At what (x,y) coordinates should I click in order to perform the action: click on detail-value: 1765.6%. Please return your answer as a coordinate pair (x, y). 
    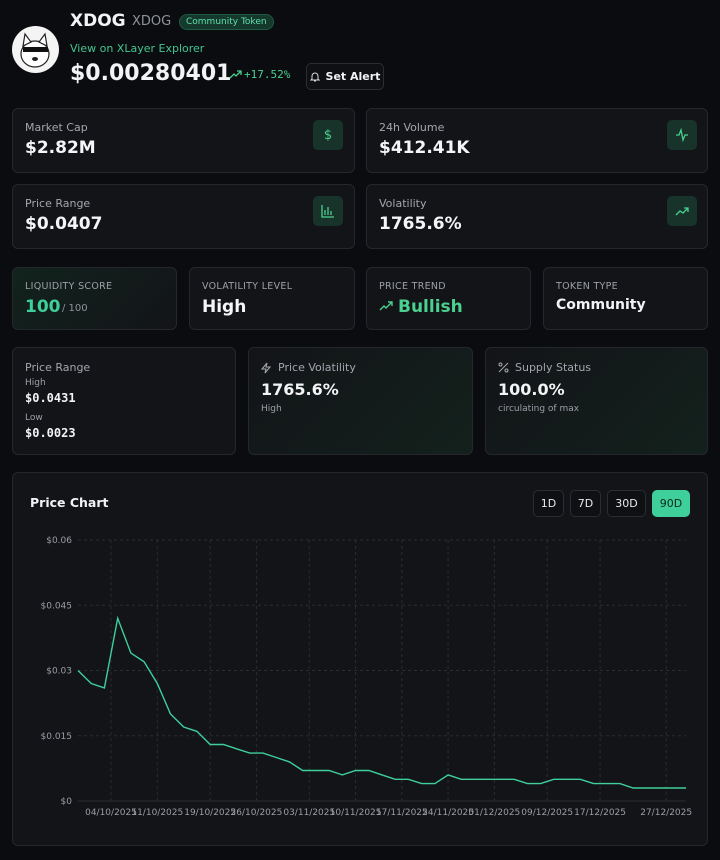
    Looking at the image, I should click on (300, 389).